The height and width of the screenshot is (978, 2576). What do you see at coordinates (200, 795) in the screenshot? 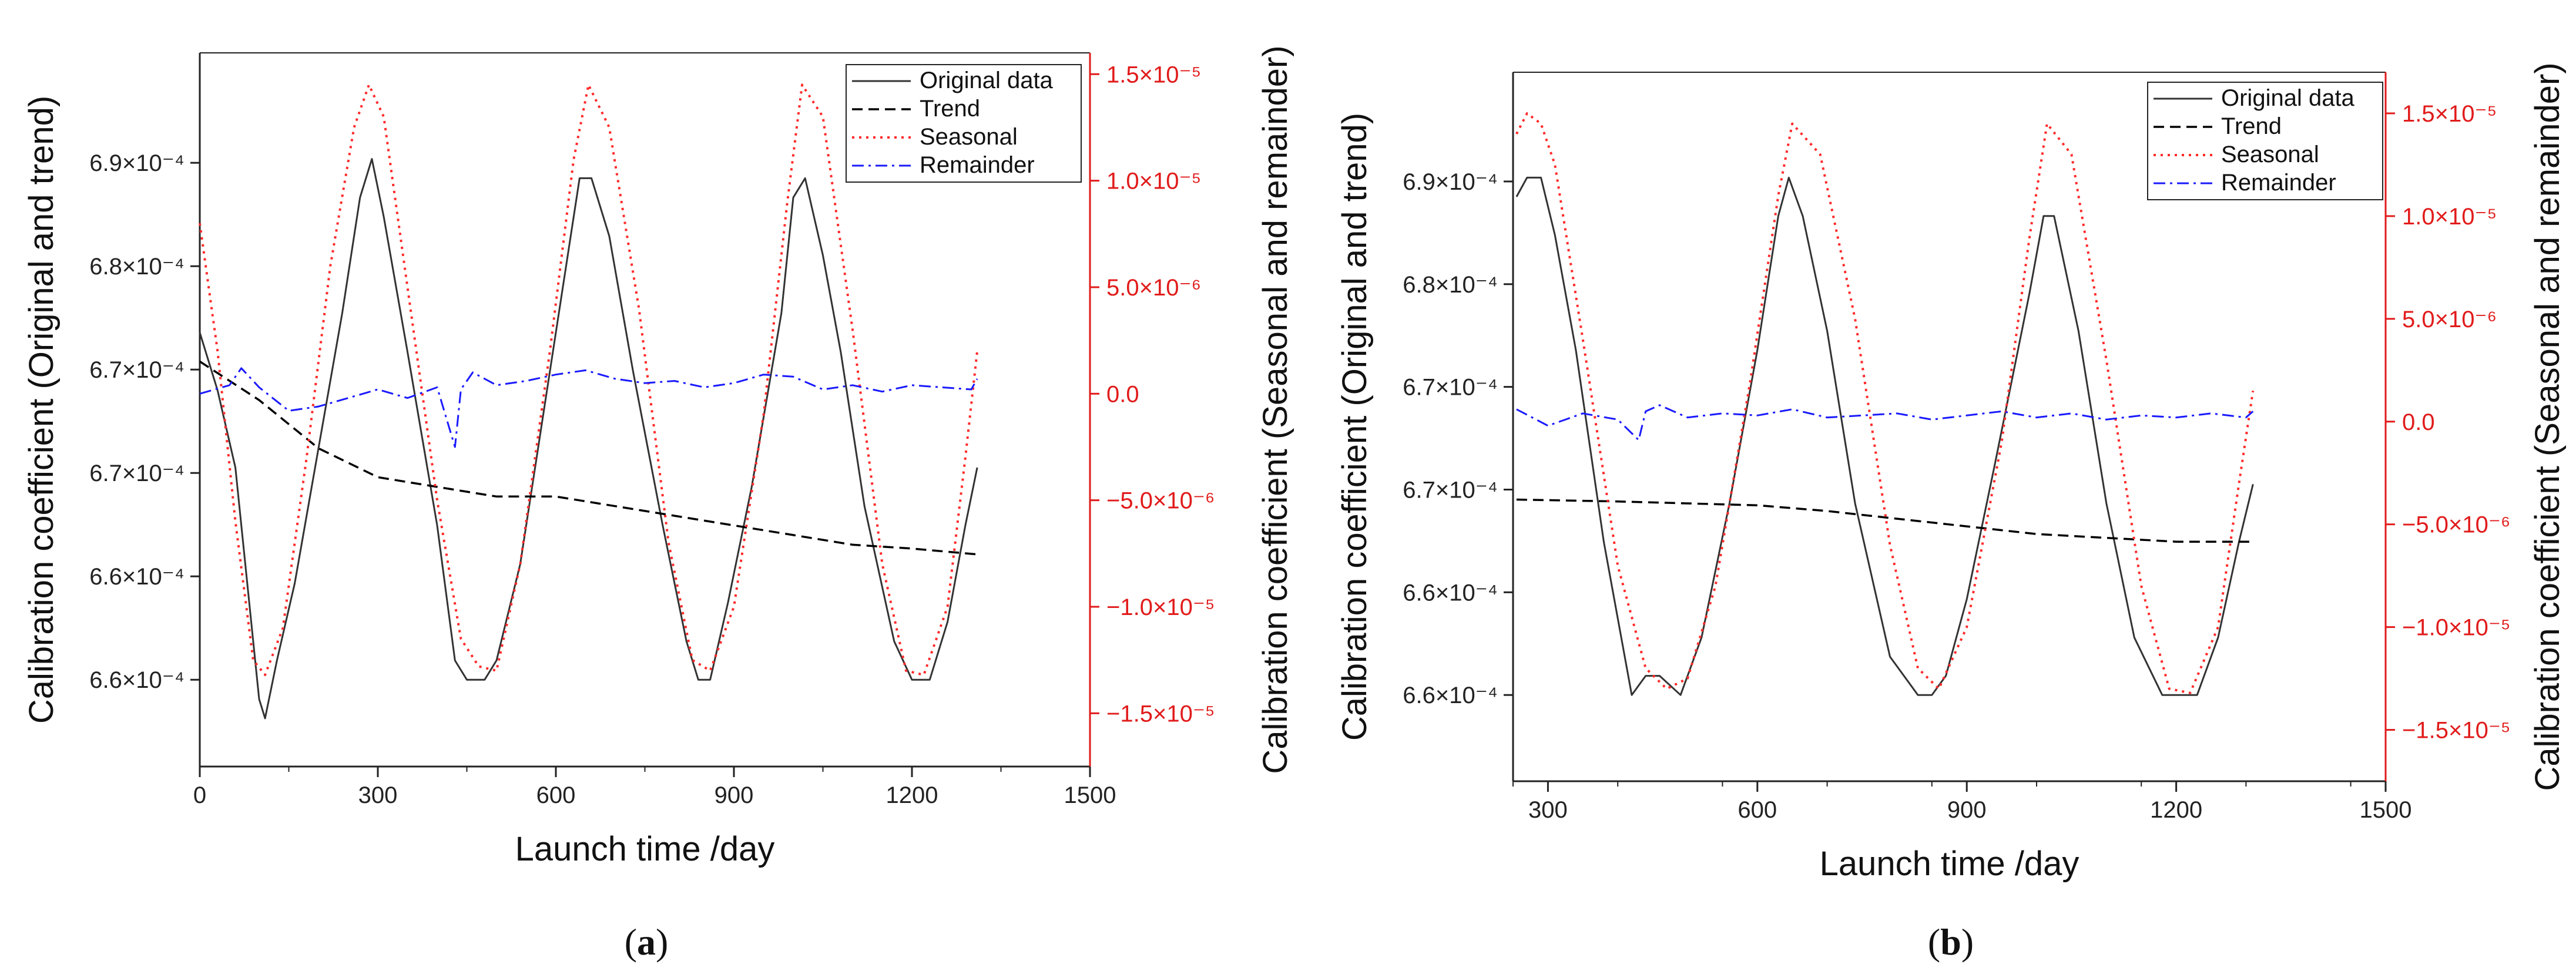
I see `x-tick-label: 0` at bounding box center [200, 795].